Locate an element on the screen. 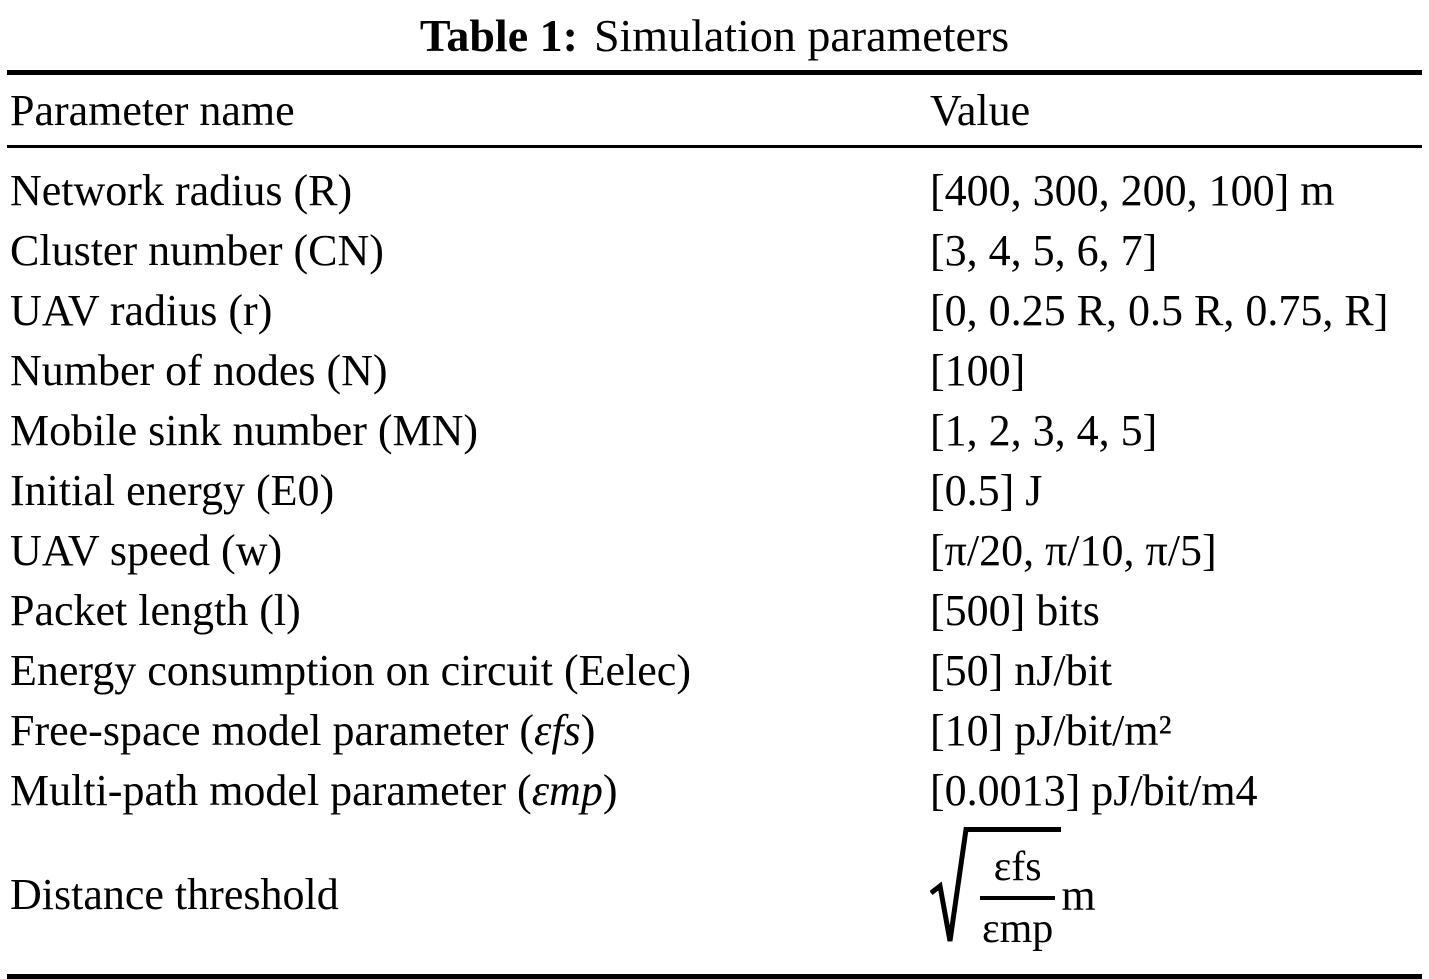 This screenshot has width=1429, height=979. param-value: [50] nJ/bit is located at coordinates (1021, 670).